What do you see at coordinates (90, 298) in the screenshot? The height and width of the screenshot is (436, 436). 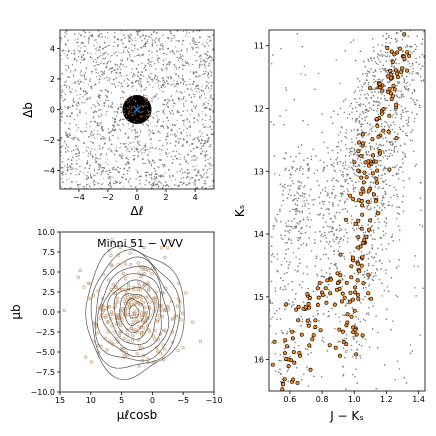 I see `pm-star` at bounding box center [90, 298].